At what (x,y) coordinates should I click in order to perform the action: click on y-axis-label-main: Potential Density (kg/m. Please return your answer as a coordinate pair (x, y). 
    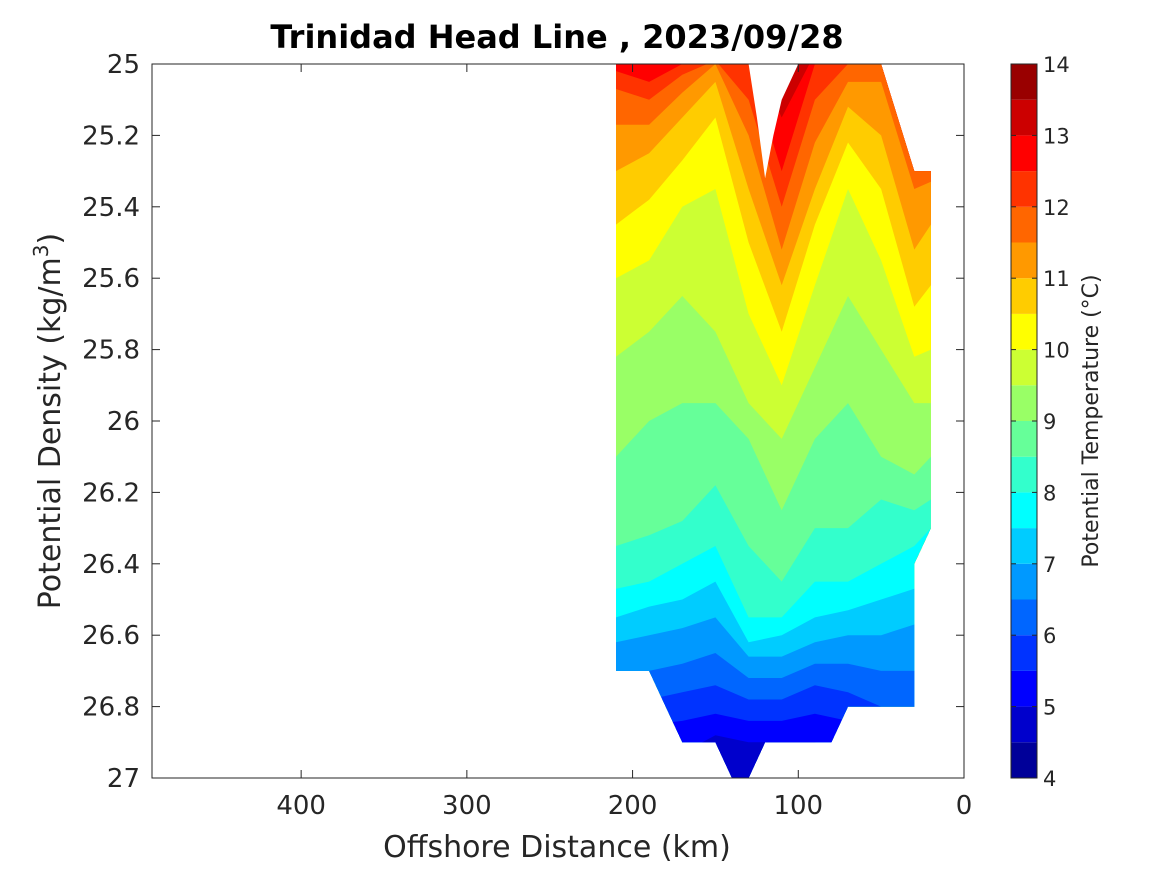
    Looking at the image, I should click on (50, 433).